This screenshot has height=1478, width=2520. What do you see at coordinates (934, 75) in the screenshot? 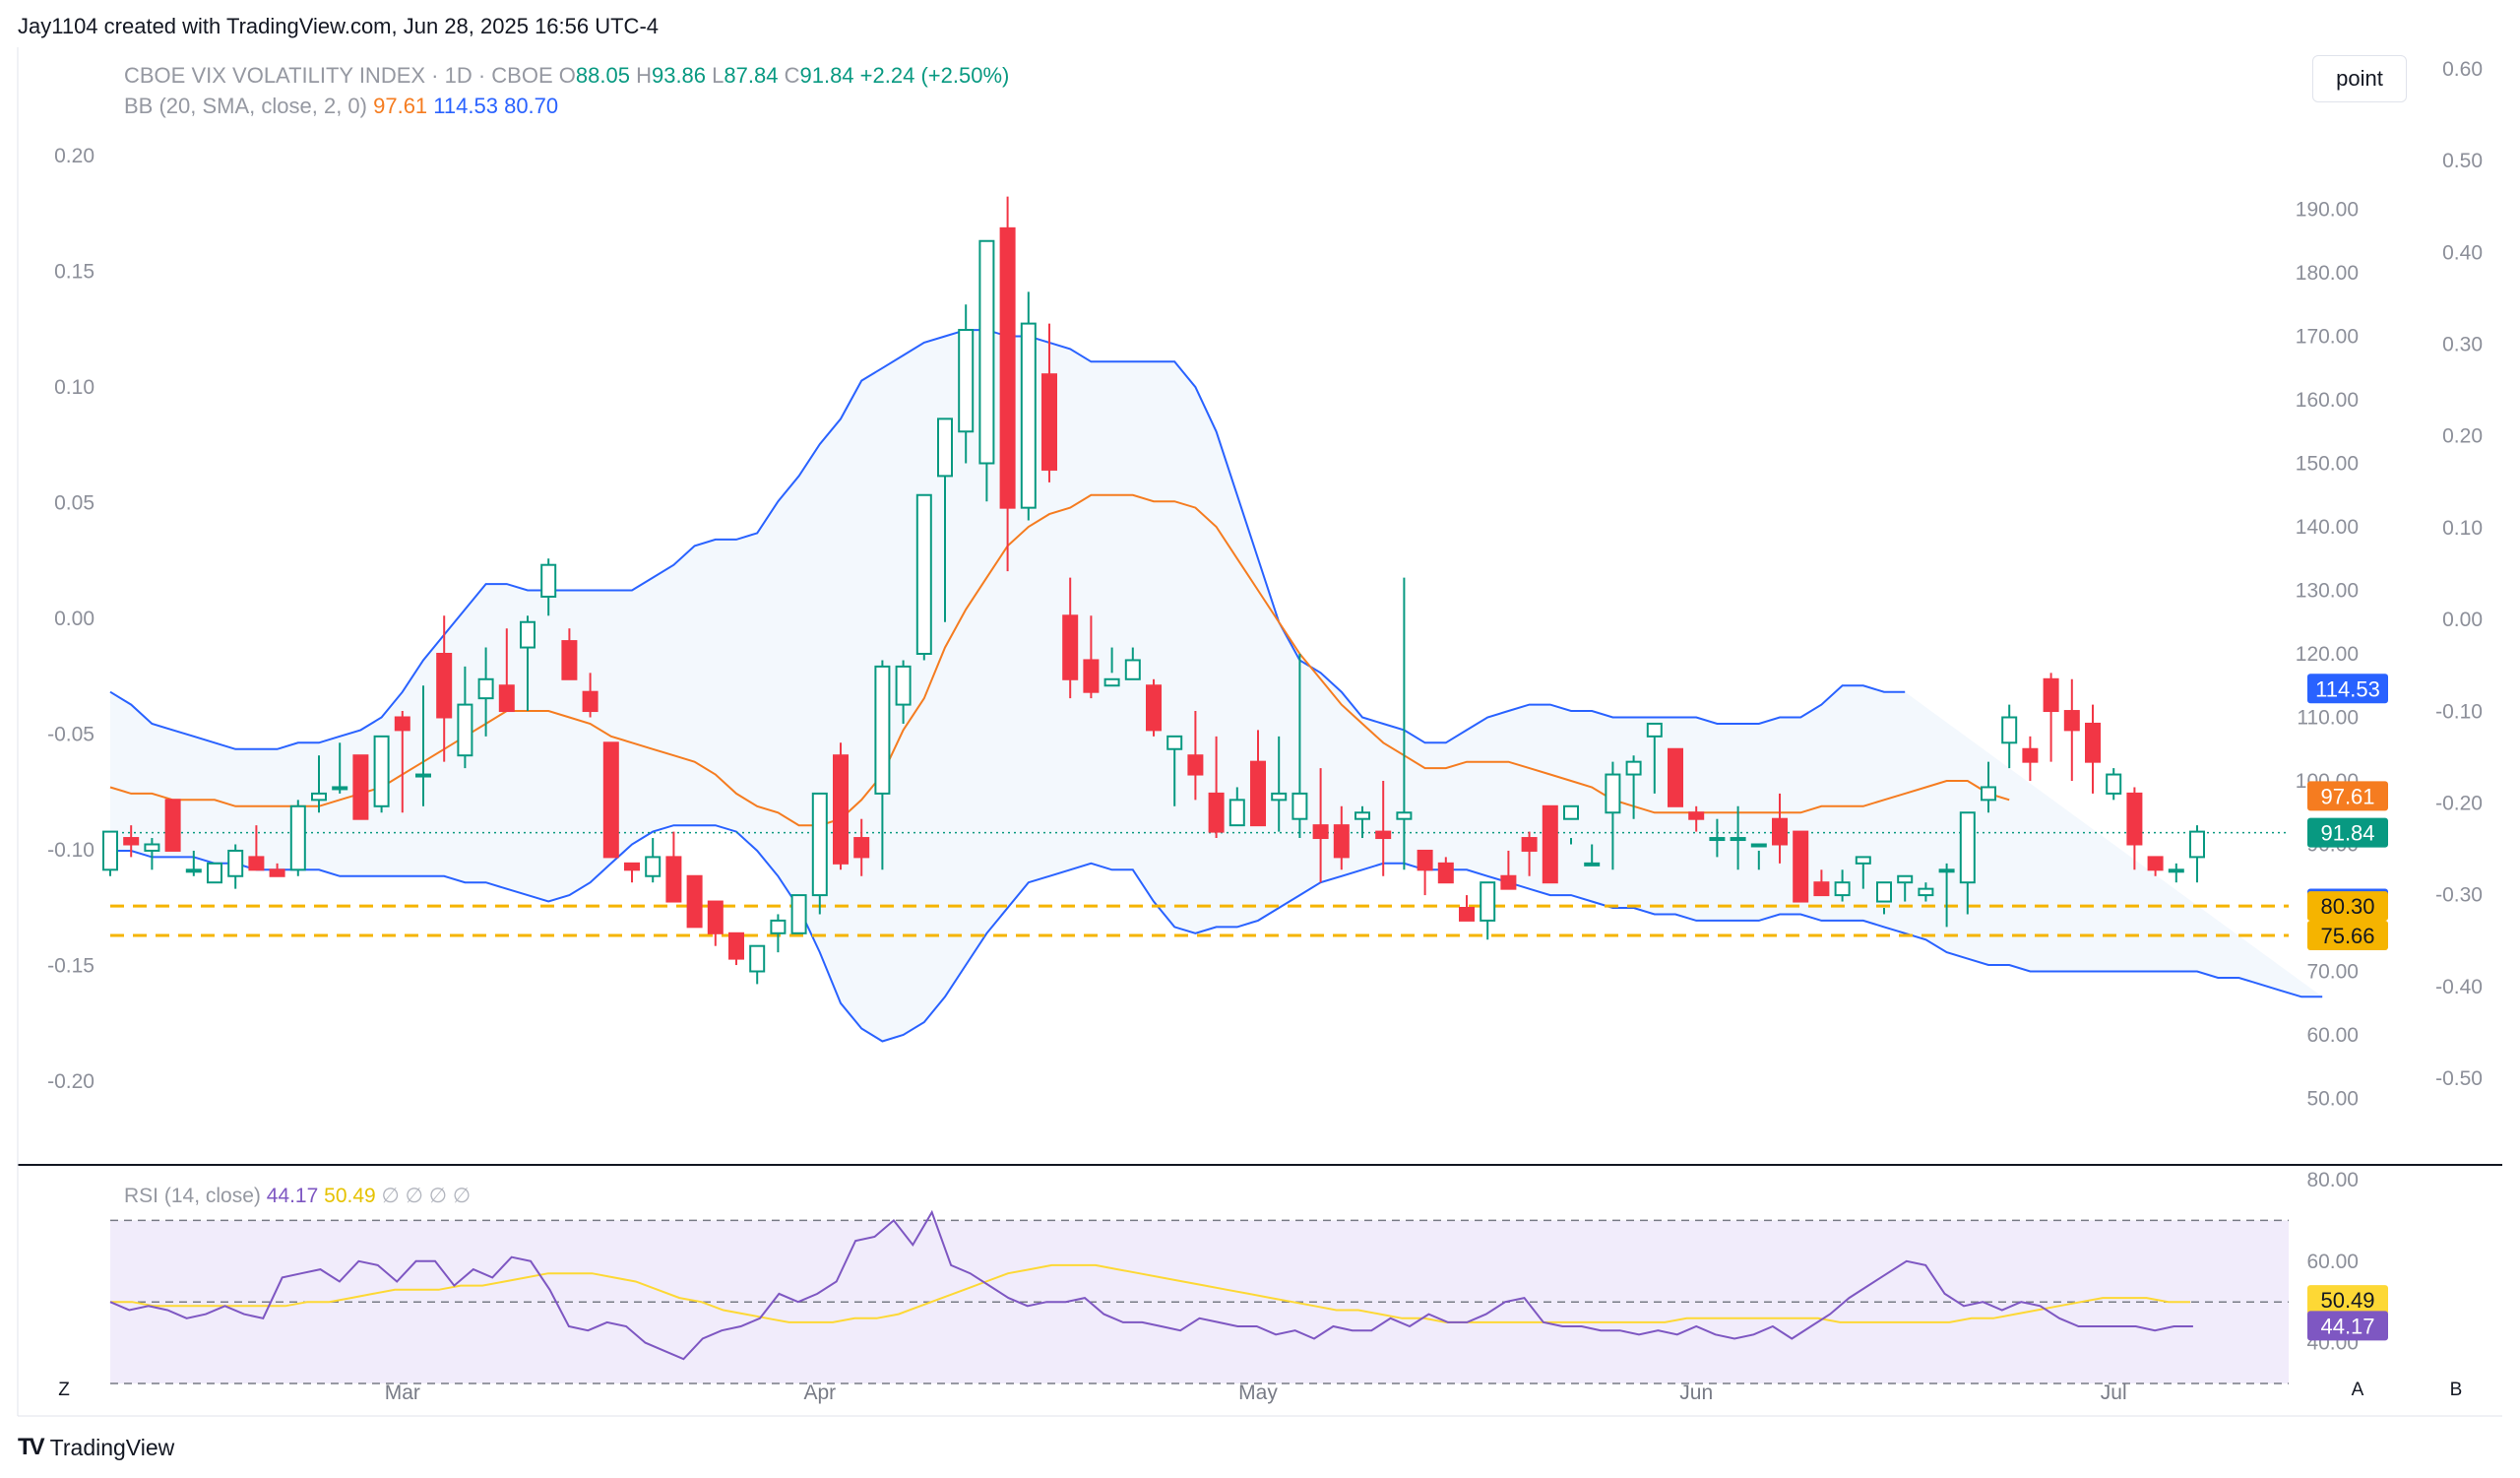
I see `change-value: +2.24 (+2.50%)` at bounding box center [934, 75].